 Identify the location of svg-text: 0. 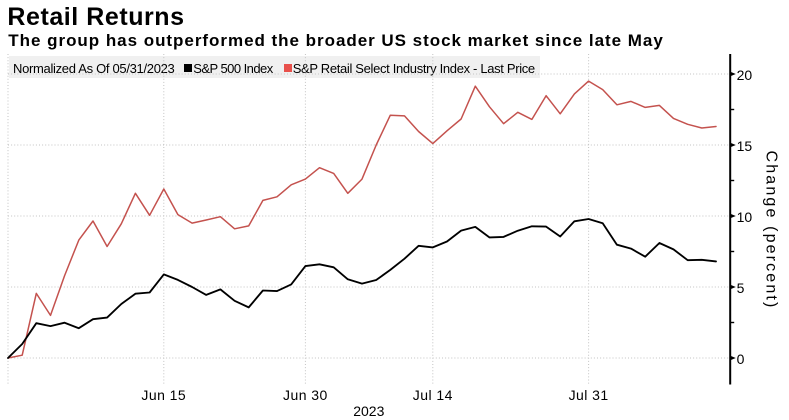
(741, 359).